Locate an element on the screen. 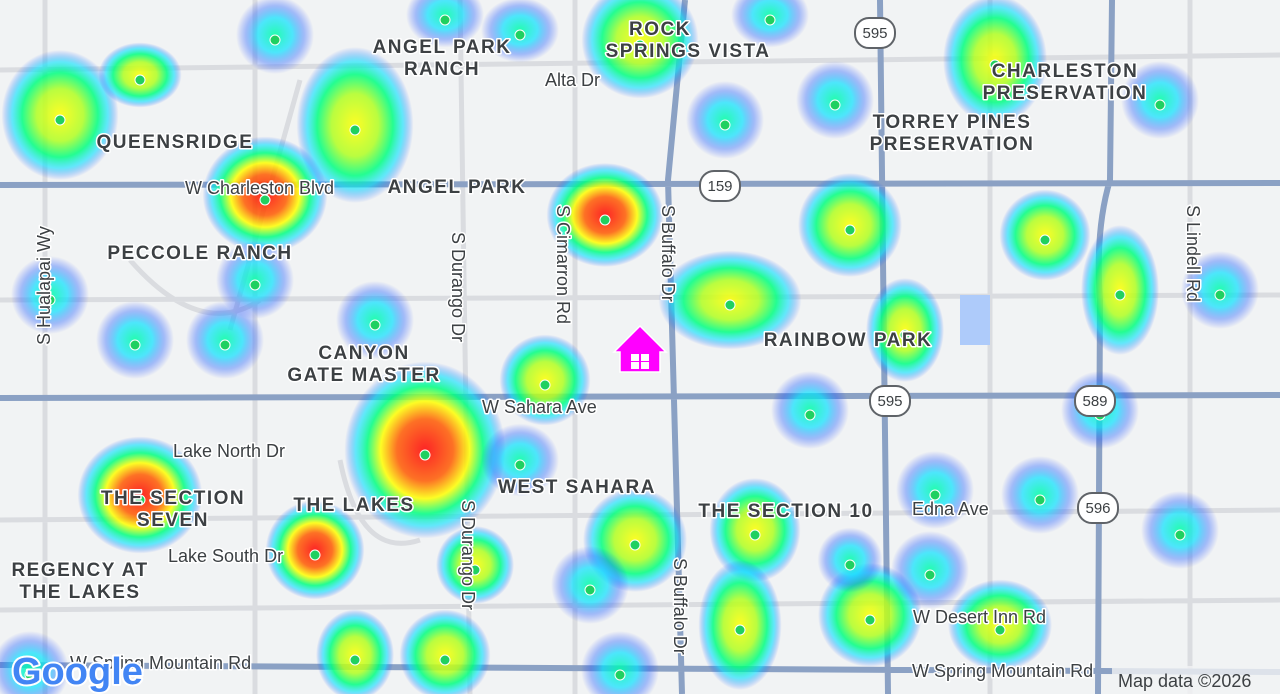  shield-label: 596 is located at coordinates (1097, 508).